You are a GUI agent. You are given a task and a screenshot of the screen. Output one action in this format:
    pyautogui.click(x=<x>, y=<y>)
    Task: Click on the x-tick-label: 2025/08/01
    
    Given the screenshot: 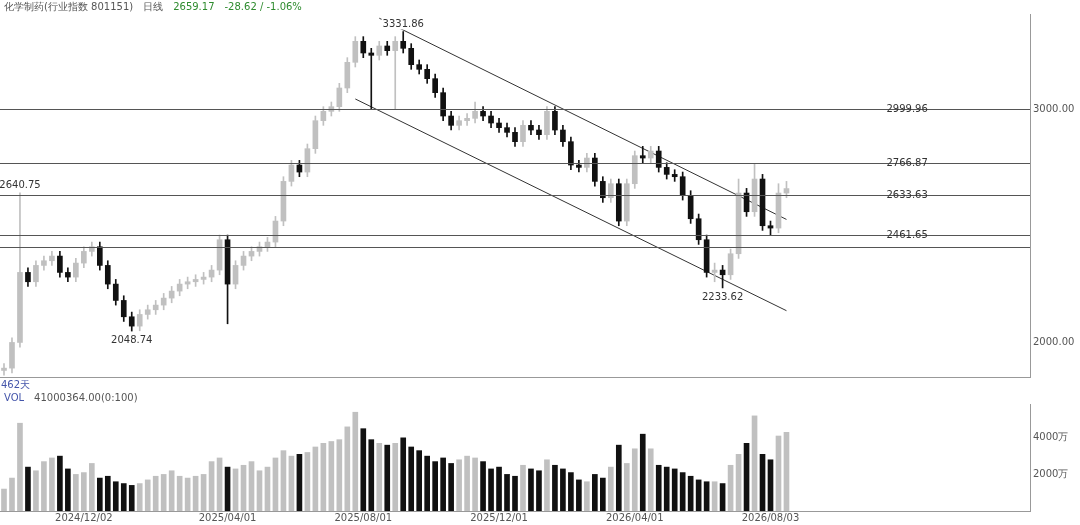 What is the action you would take?
    pyautogui.click(x=363, y=517)
    